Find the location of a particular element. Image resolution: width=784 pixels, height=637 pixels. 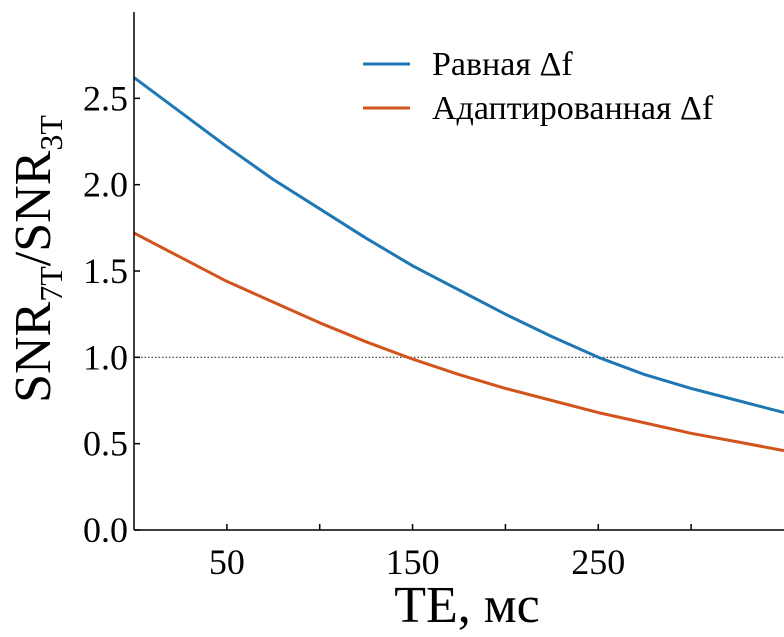

y-axis-title: SNR7T/SNR3T is located at coordinates (37, 259).